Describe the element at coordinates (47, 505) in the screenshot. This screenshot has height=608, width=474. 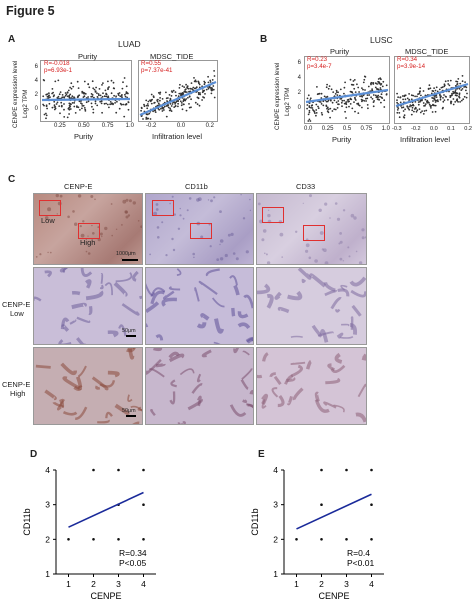
I see `y-tick-label: 3` at that location.